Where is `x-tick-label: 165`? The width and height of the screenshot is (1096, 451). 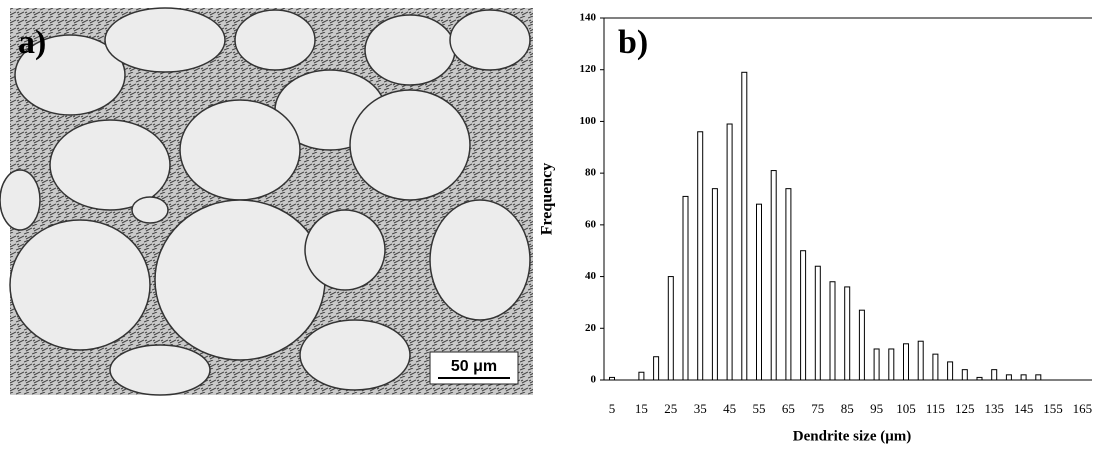 x-tick-label: 165 is located at coordinates (1083, 408).